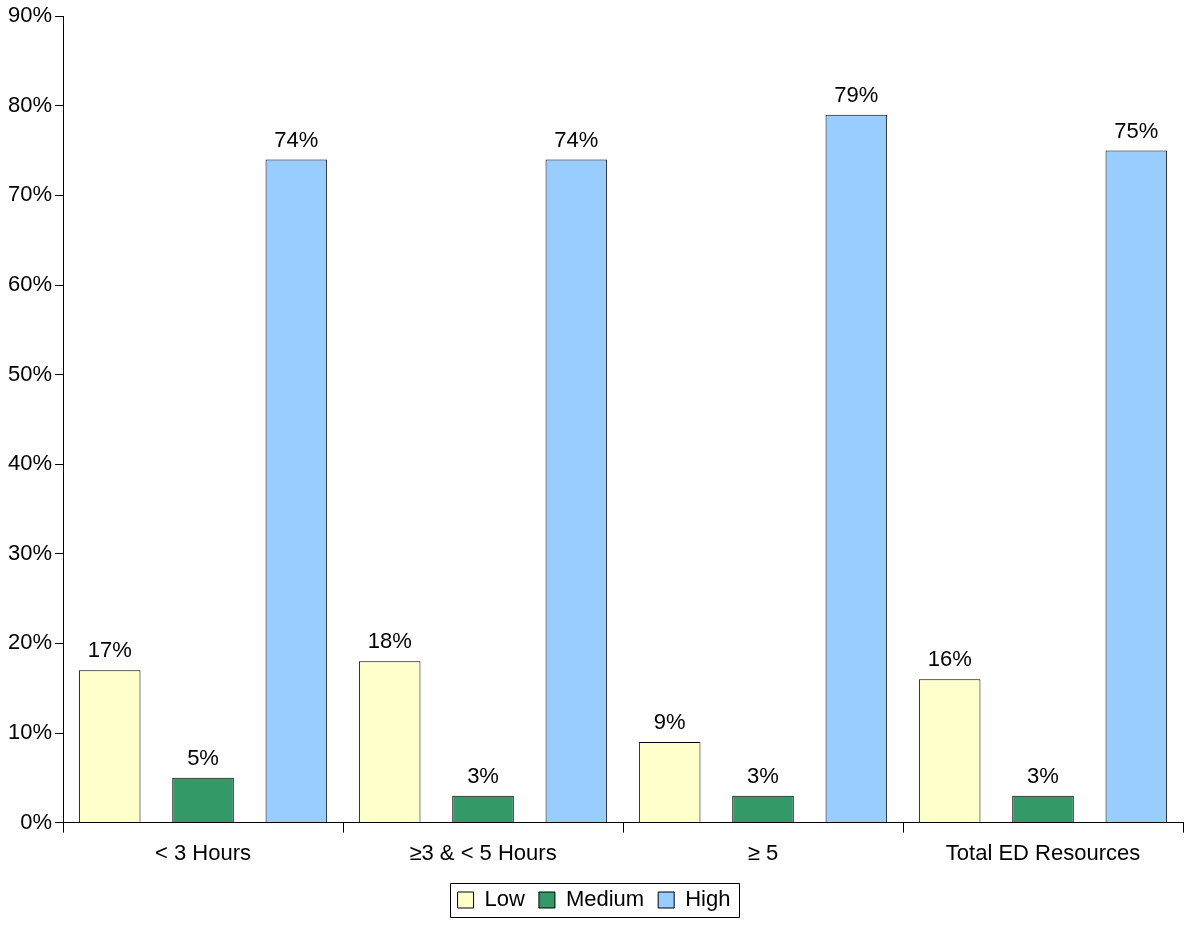 Image resolution: width=1188 pixels, height=925 pixels. What do you see at coordinates (30, 463) in the screenshot?
I see `y-tick-label: 40%` at bounding box center [30, 463].